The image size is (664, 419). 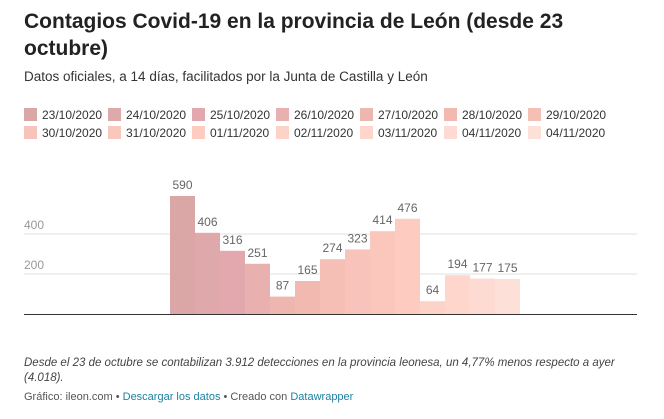 I want to click on data-label: 274, so click(x=332, y=248).